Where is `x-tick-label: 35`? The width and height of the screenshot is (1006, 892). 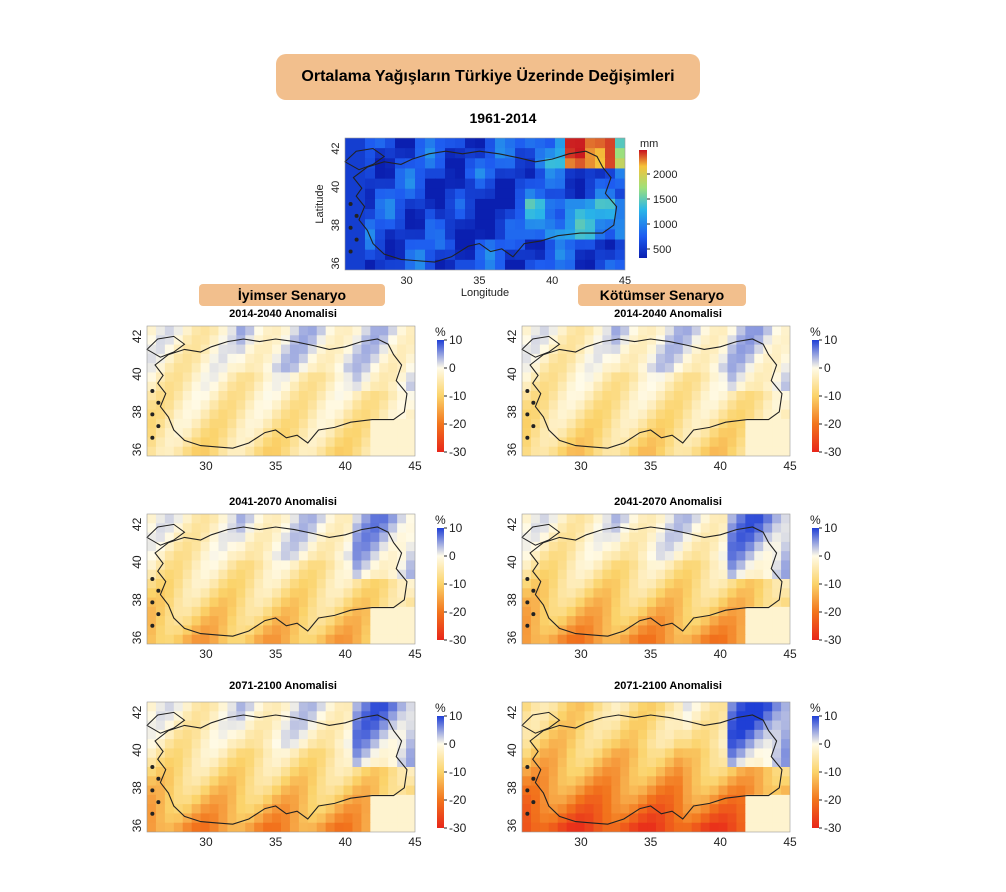 x-tick-label: 35 is located at coordinates (479, 281).